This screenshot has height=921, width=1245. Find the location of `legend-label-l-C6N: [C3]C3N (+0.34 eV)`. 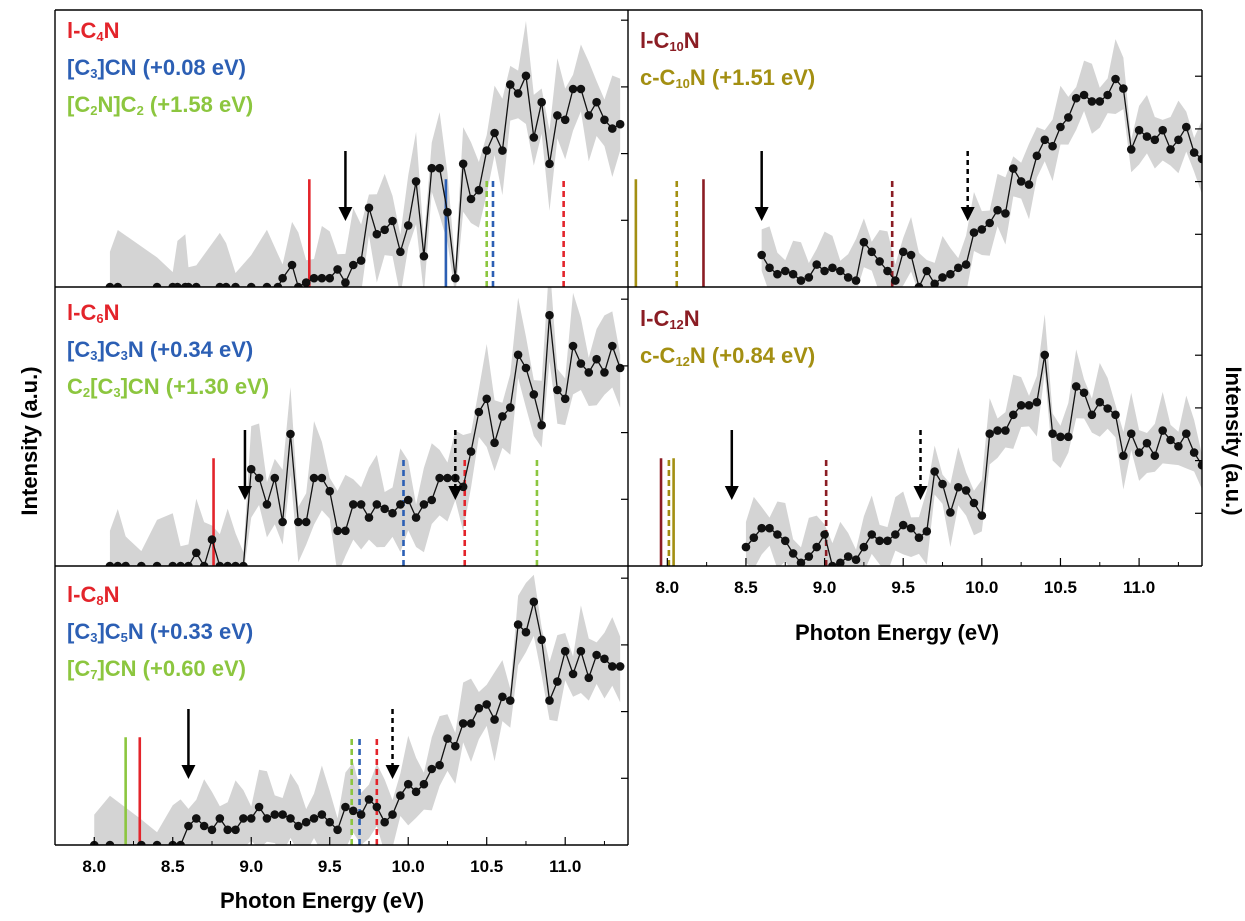

legend-label-l-C6N: [C3]C3N (+0.34 eV) is located at coordinates (160, 350).